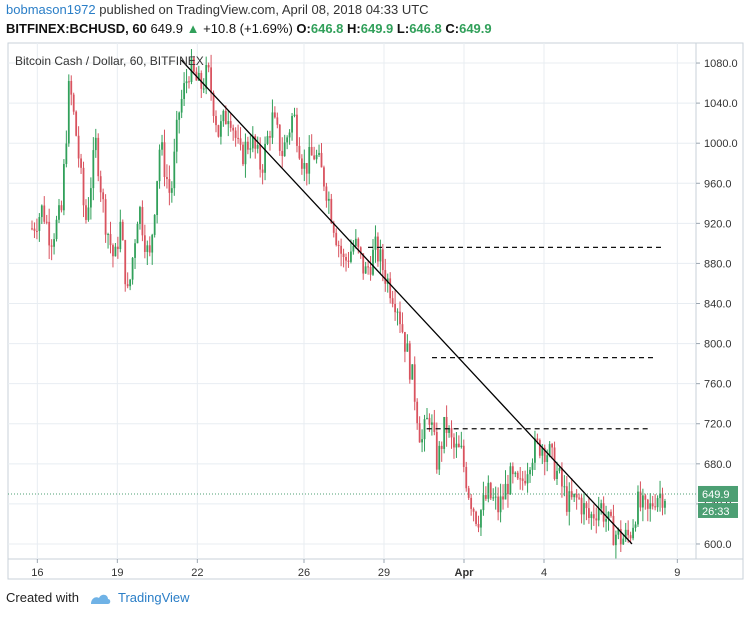  Describe the element at coordinates (154, 597) in the screenshot. I see `tradingview-link: TradingView` at that location.